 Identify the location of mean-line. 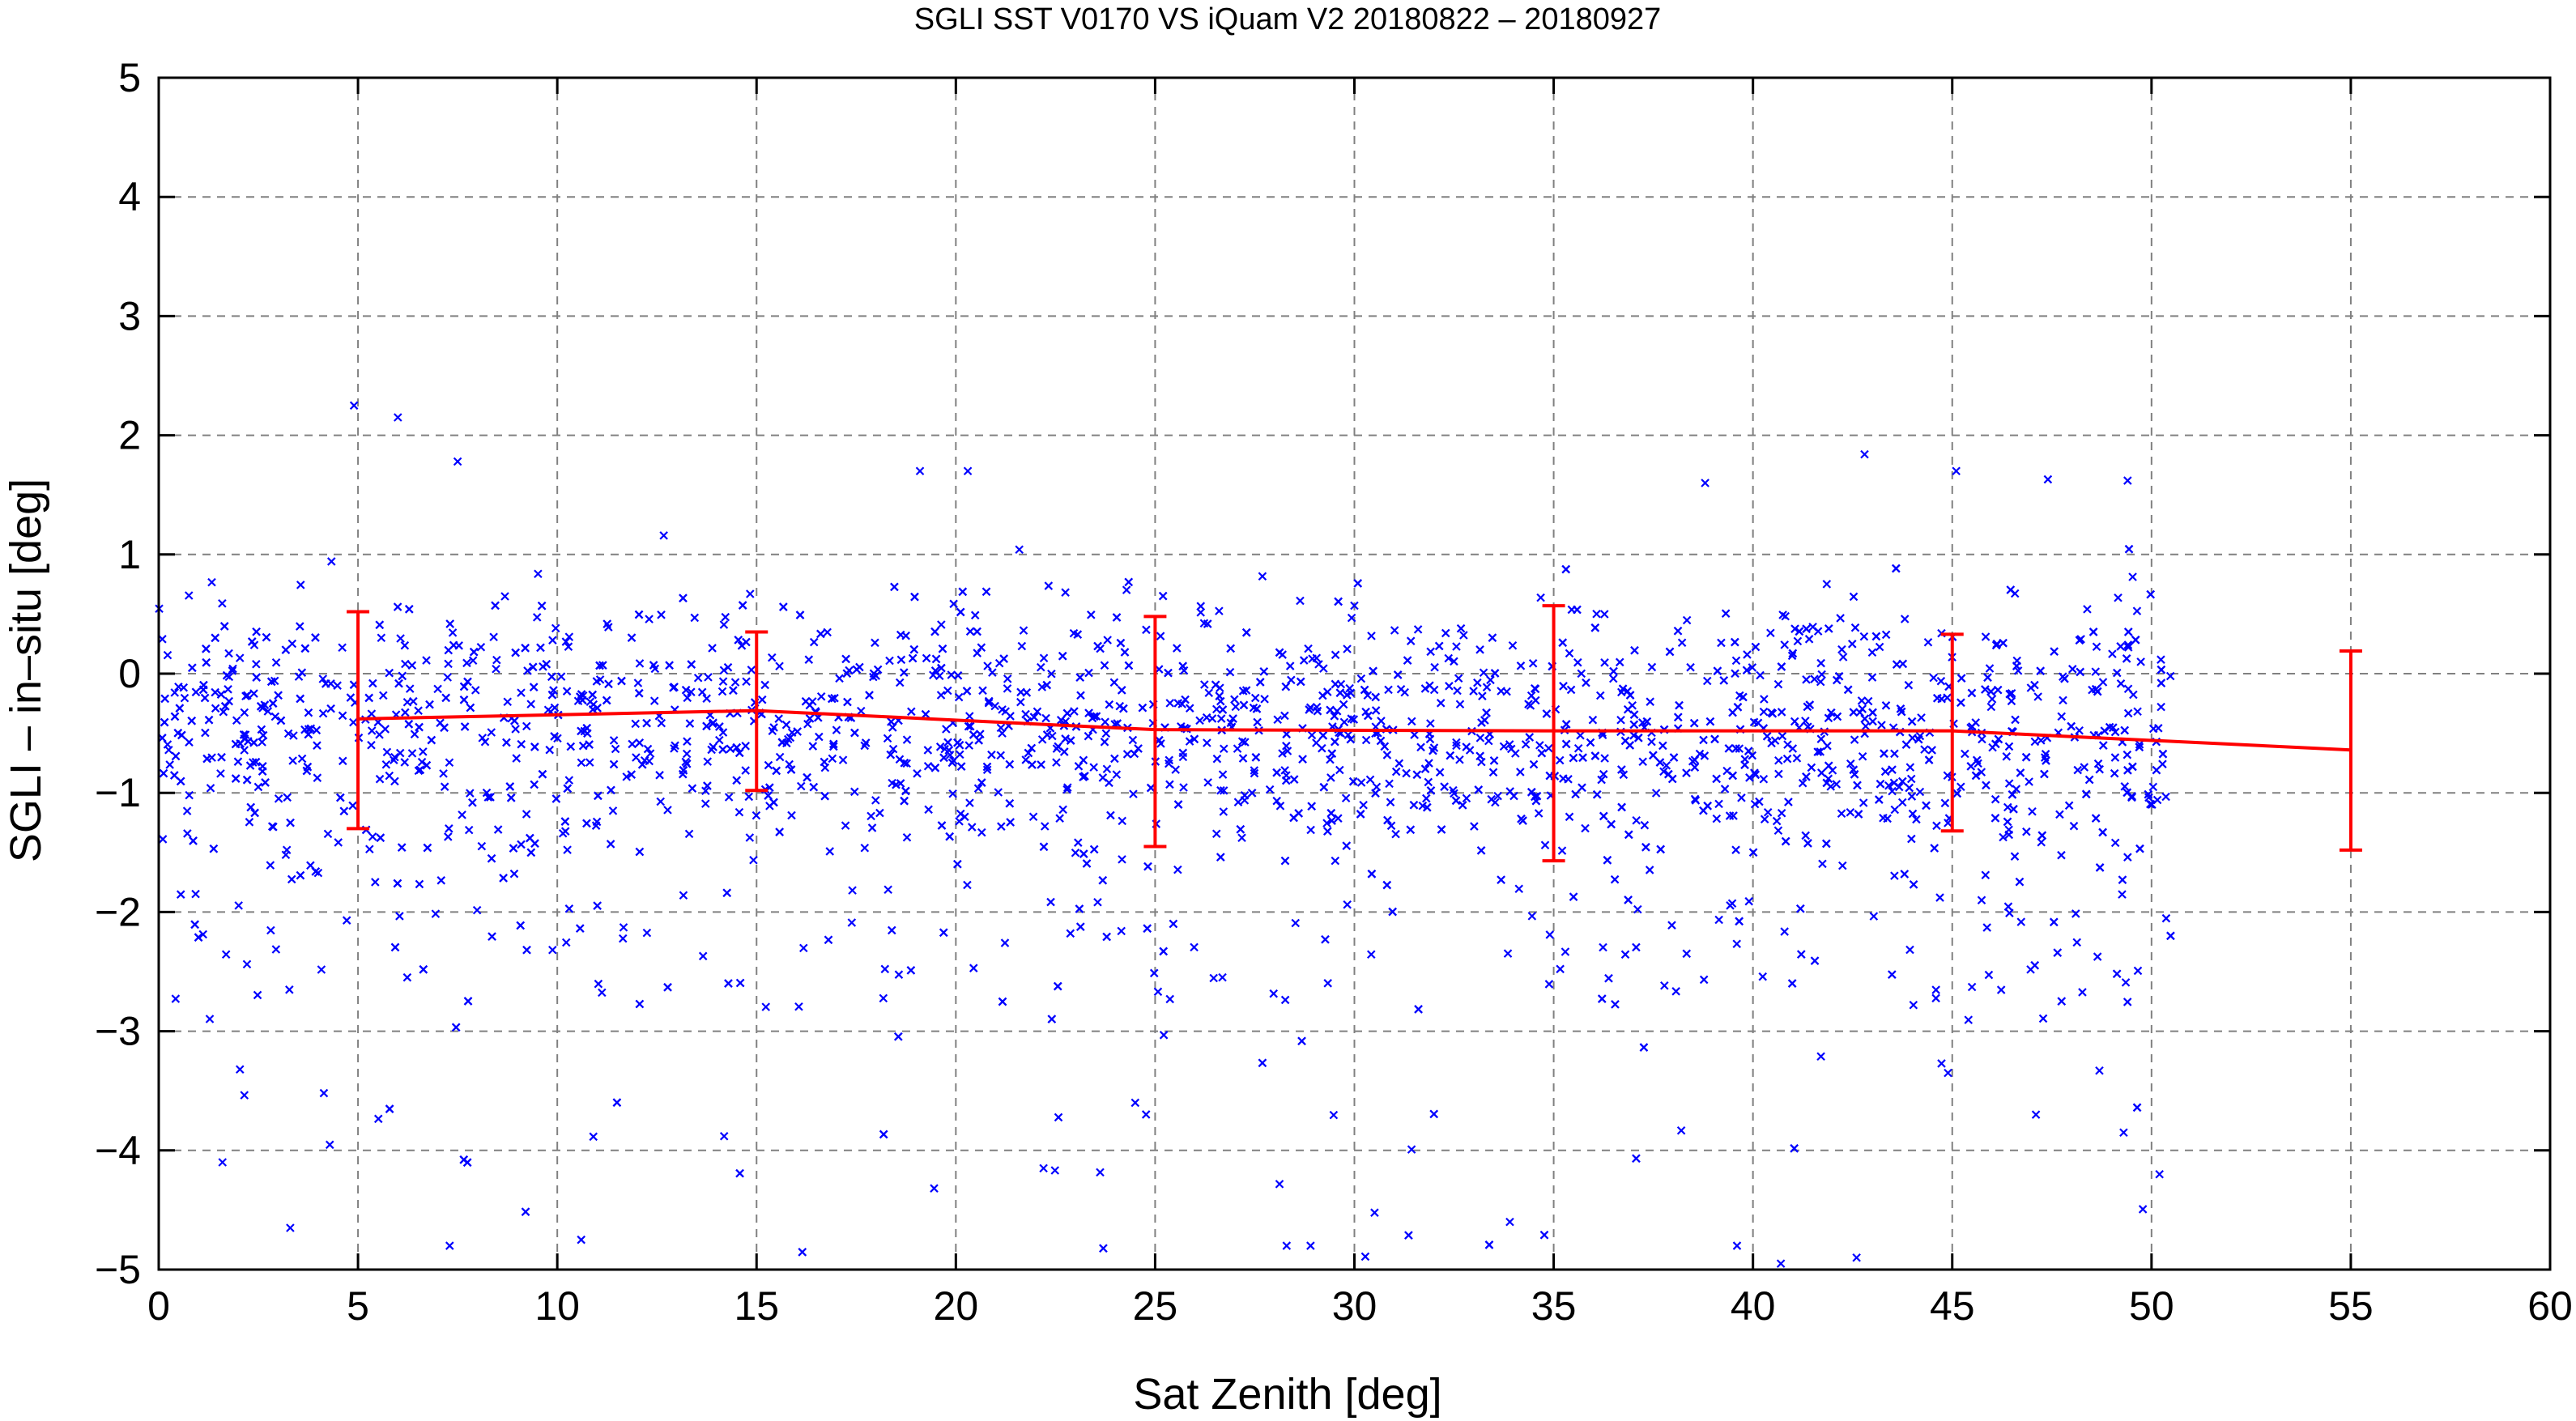
(1355, 730).